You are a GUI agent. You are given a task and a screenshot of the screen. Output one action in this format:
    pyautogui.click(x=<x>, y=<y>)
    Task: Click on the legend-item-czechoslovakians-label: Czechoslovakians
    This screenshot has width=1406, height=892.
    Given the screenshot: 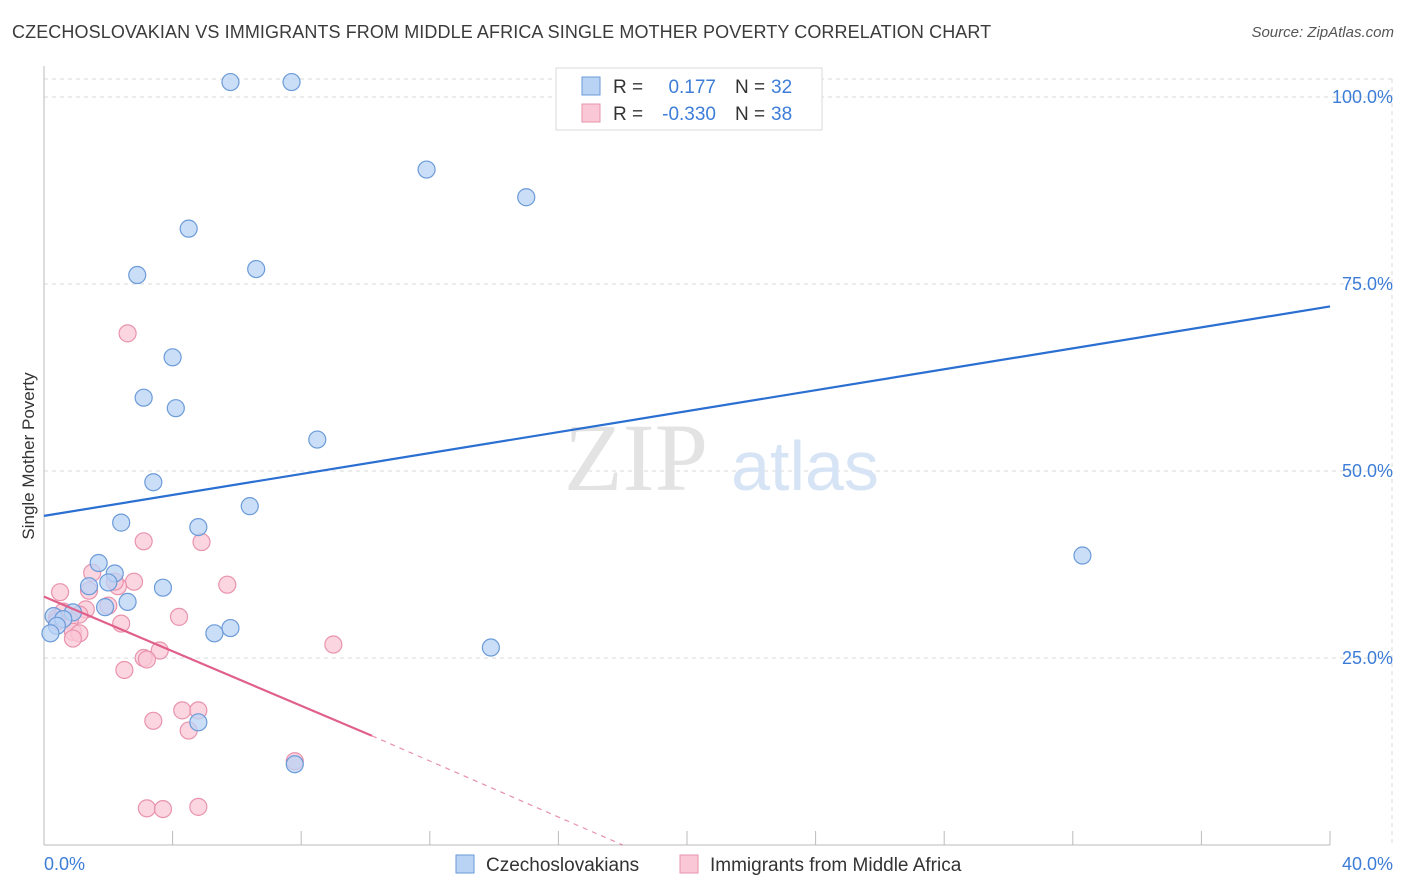 What is the action you would take?
    pyautogui.click(x=562, y=865)
    